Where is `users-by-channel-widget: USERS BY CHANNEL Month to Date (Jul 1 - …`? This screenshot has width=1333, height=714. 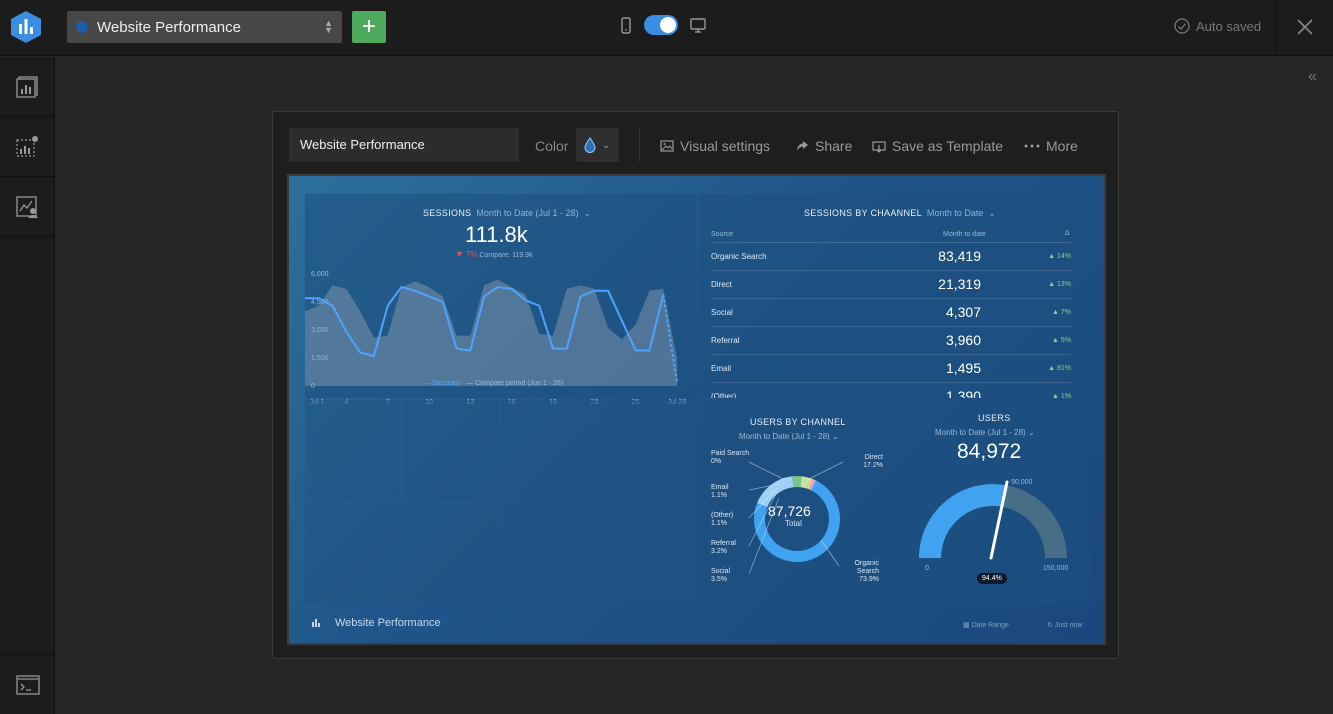 users-by-channel-widget: USERS BY CHANNEL Month to Date (Jul 1 - … is located at coordinates (796, 502).